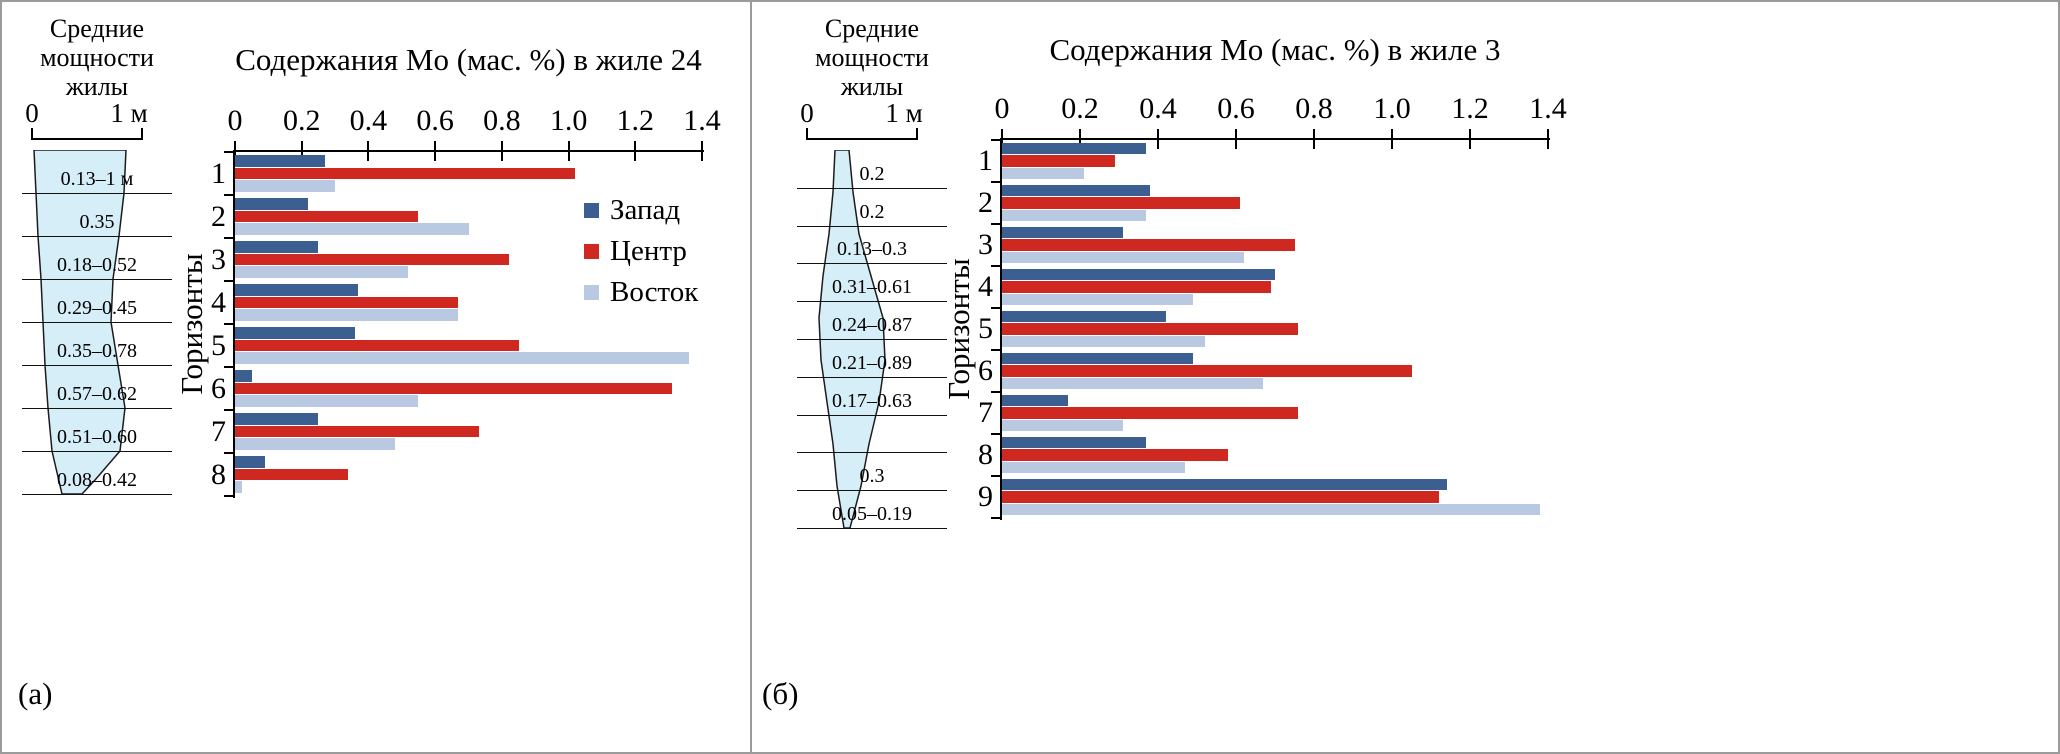  What do you see at coordinates (985, 202) in the screenshot?
I see `y-category-label: 2` at bounding box center [985, 202].